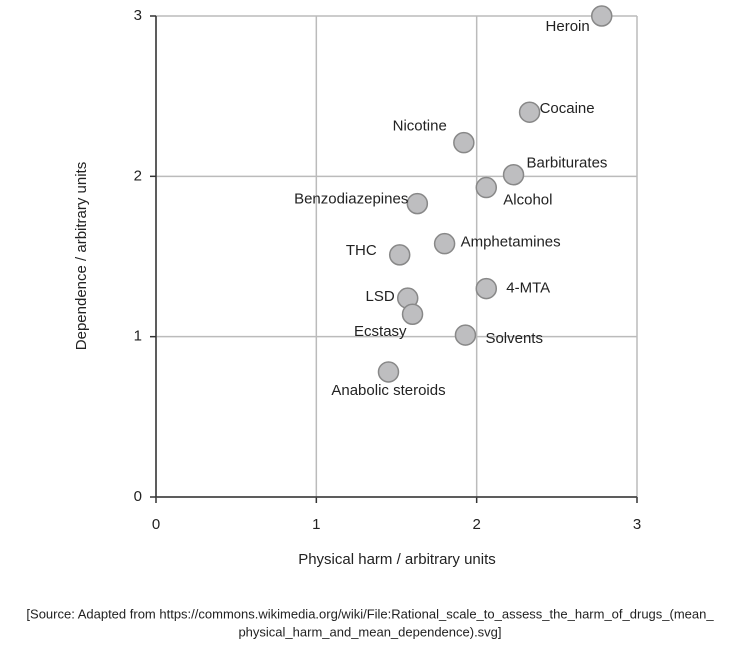  I want to click on point-label: Amphetamines, so click(511, 242).